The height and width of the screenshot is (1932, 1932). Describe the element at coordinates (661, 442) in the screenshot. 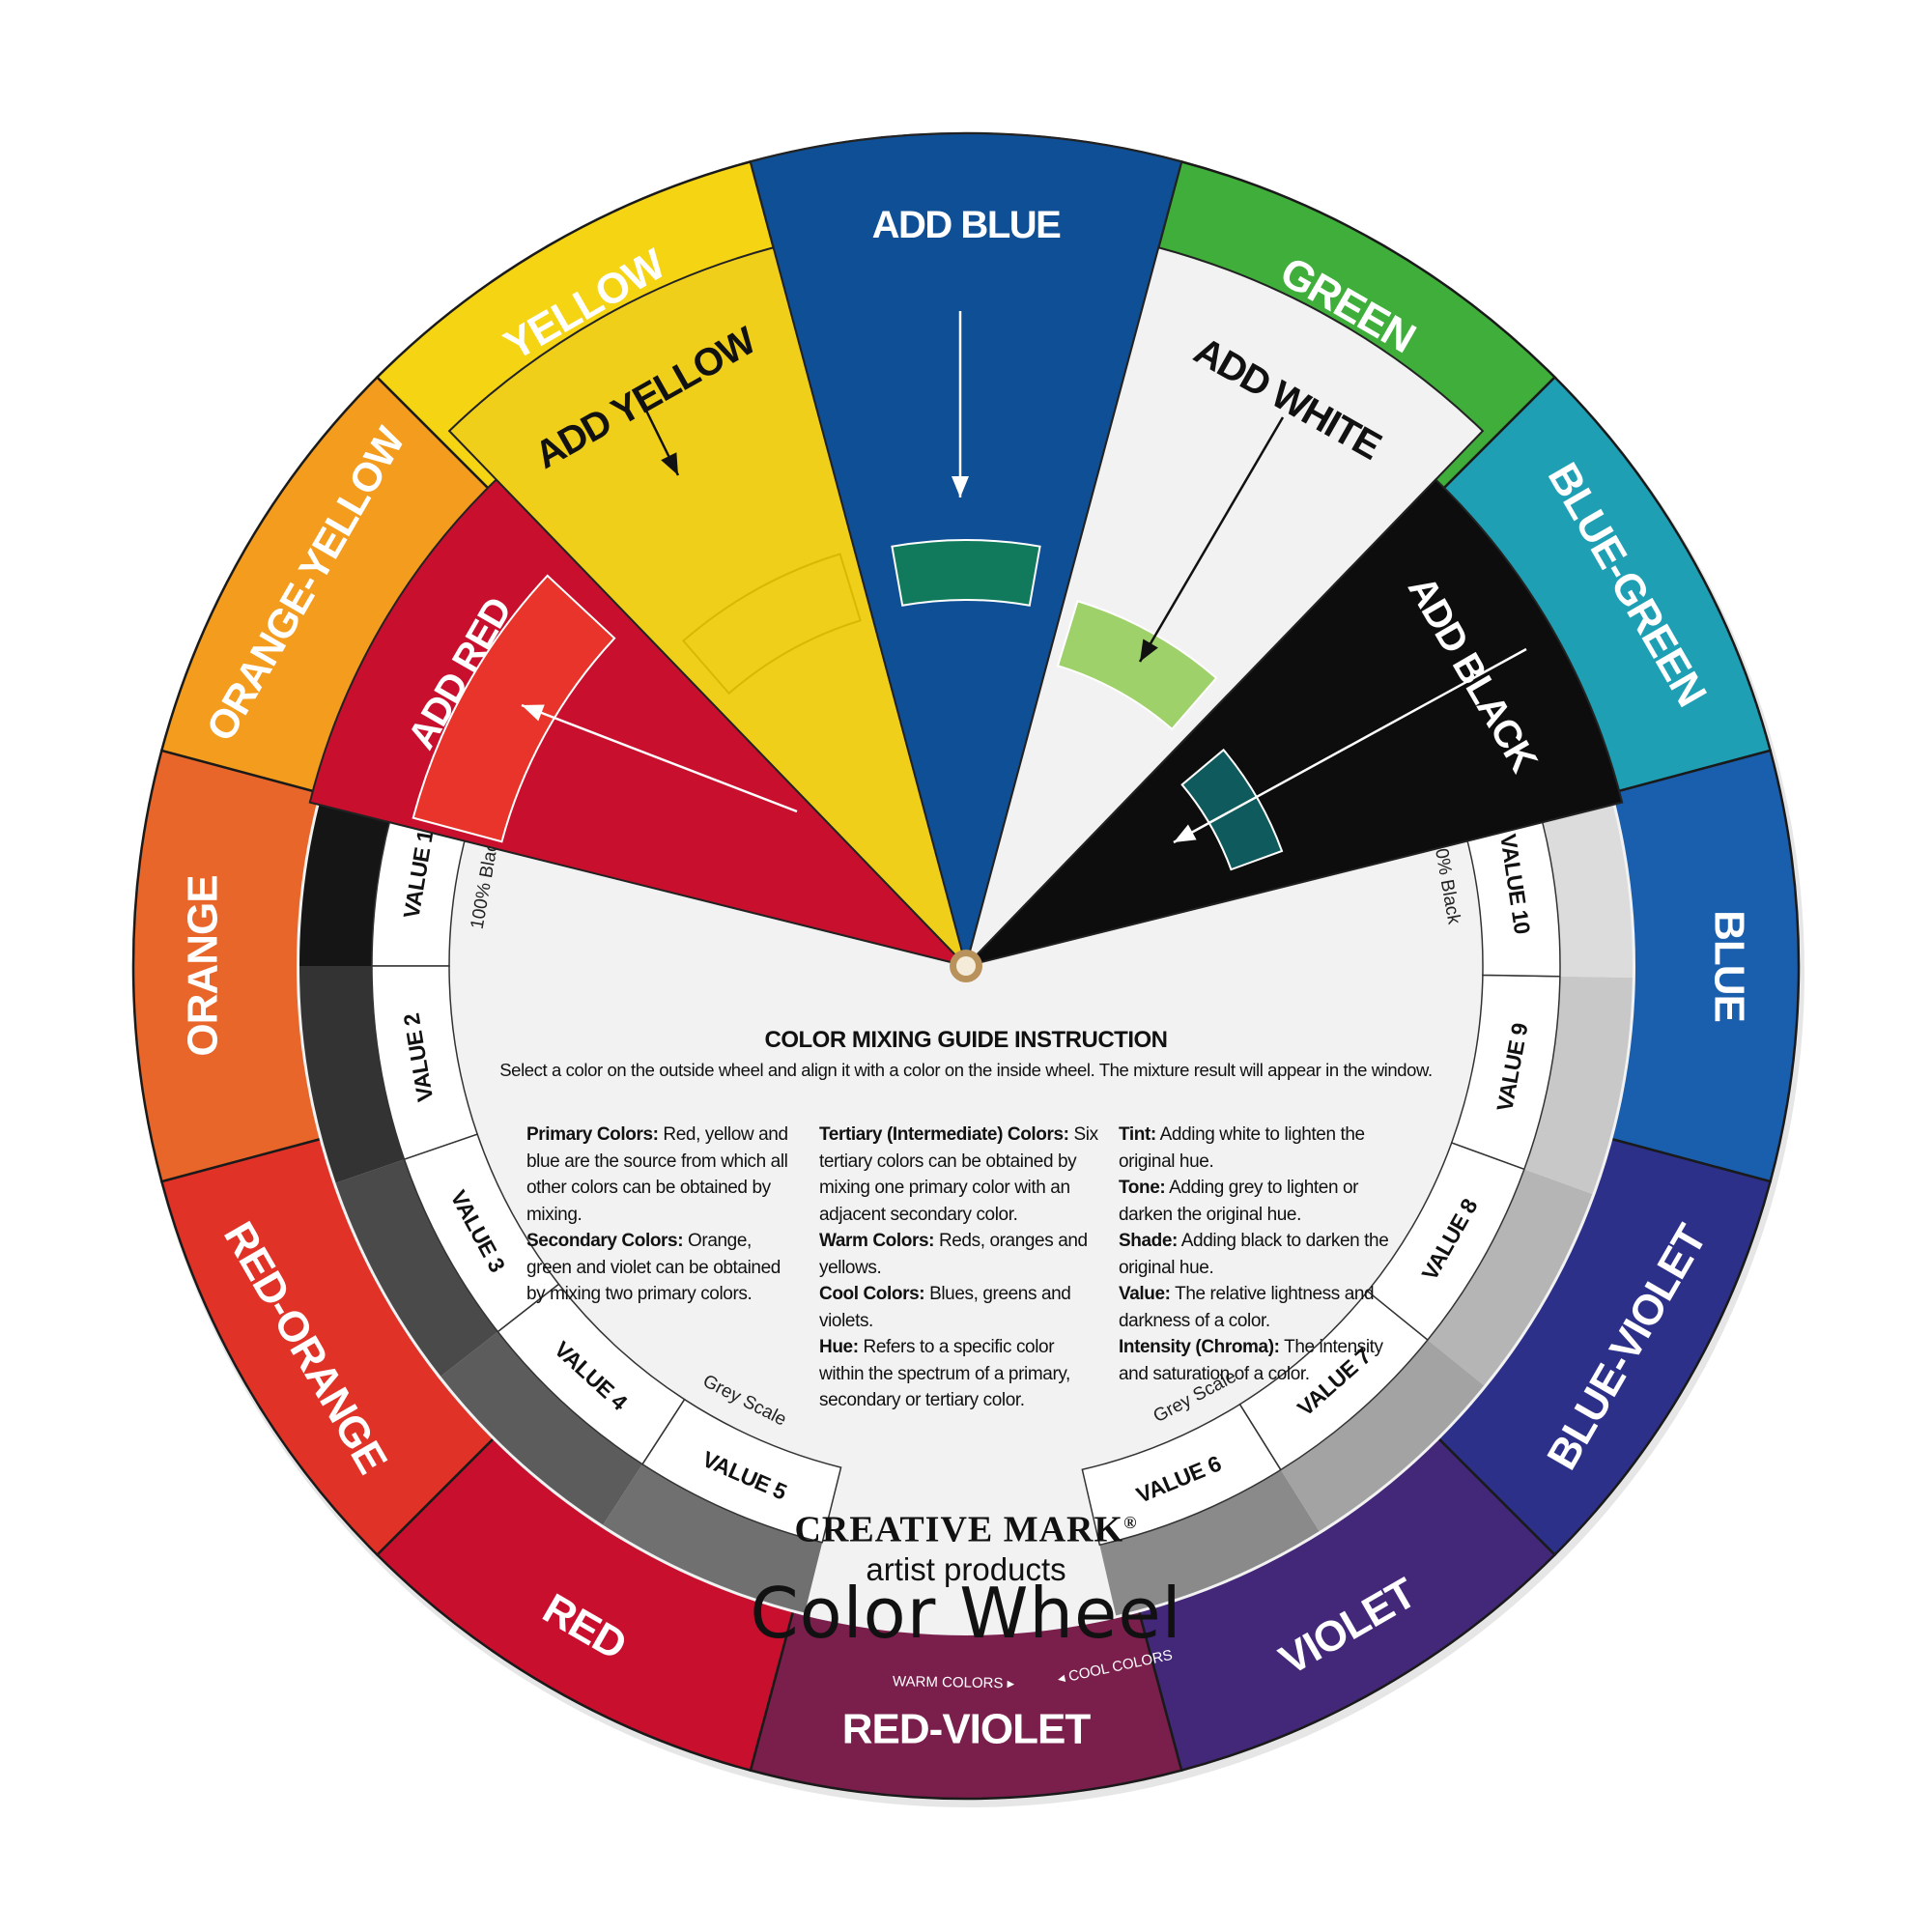

I see `arrow-add-yellow` at that location.